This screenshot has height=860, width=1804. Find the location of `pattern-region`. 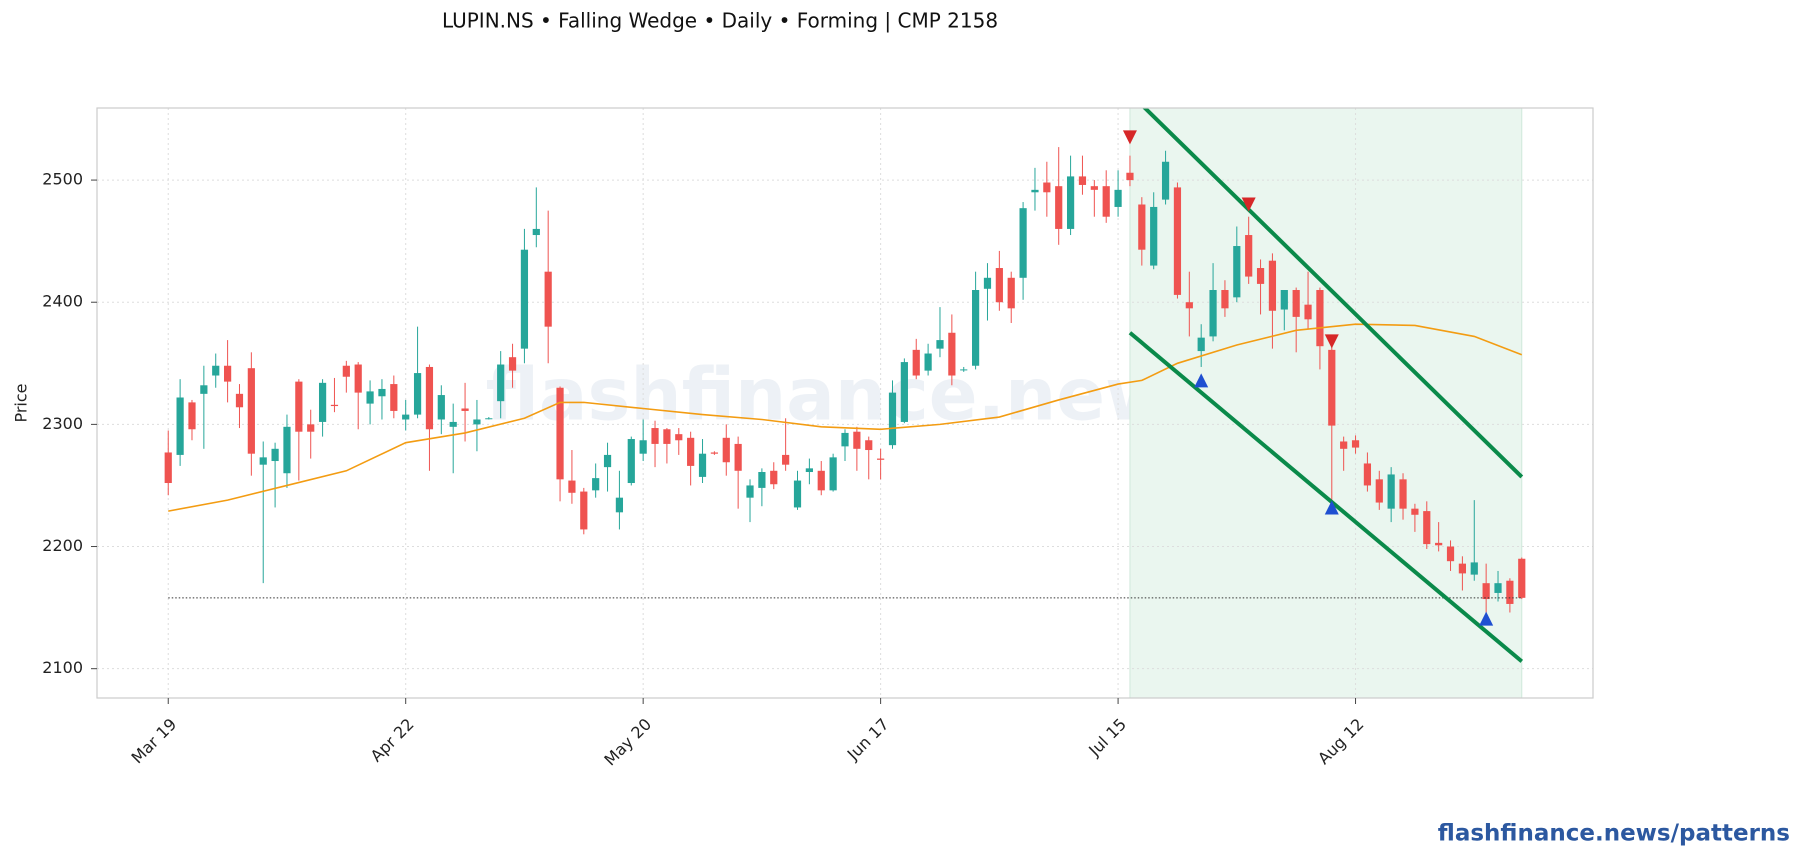

pattern-region is located at coordinates (1326, 403).